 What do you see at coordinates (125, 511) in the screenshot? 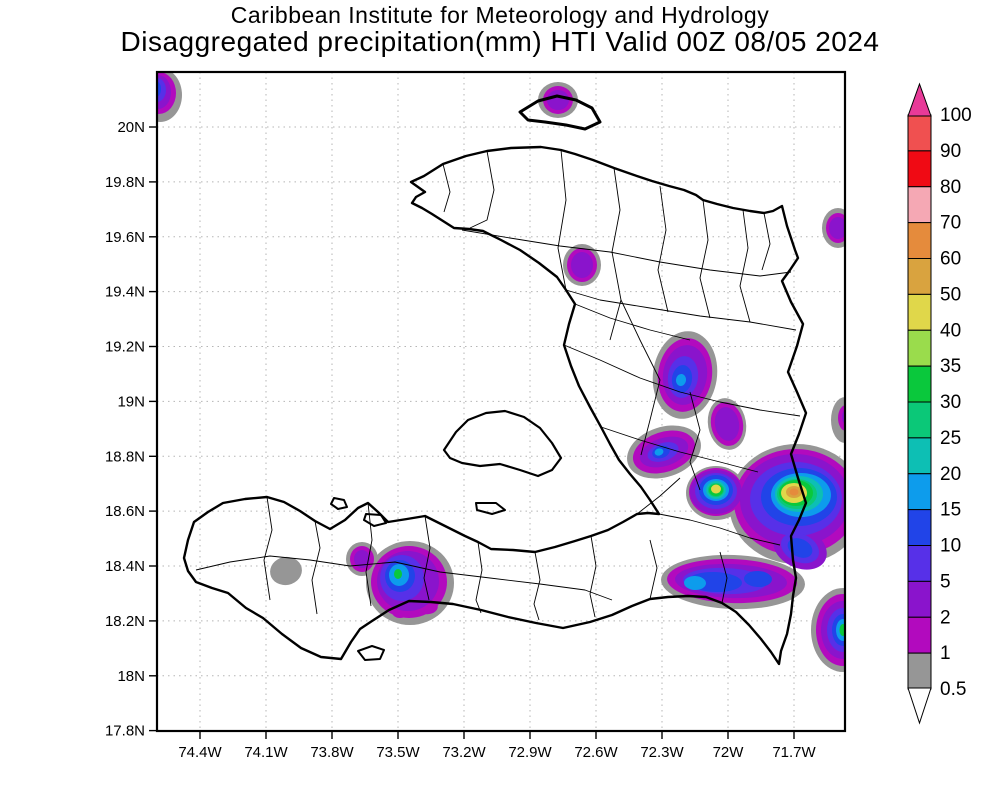
I see `lat-tick-label: 18.6N` at bounding box center [125, 511].